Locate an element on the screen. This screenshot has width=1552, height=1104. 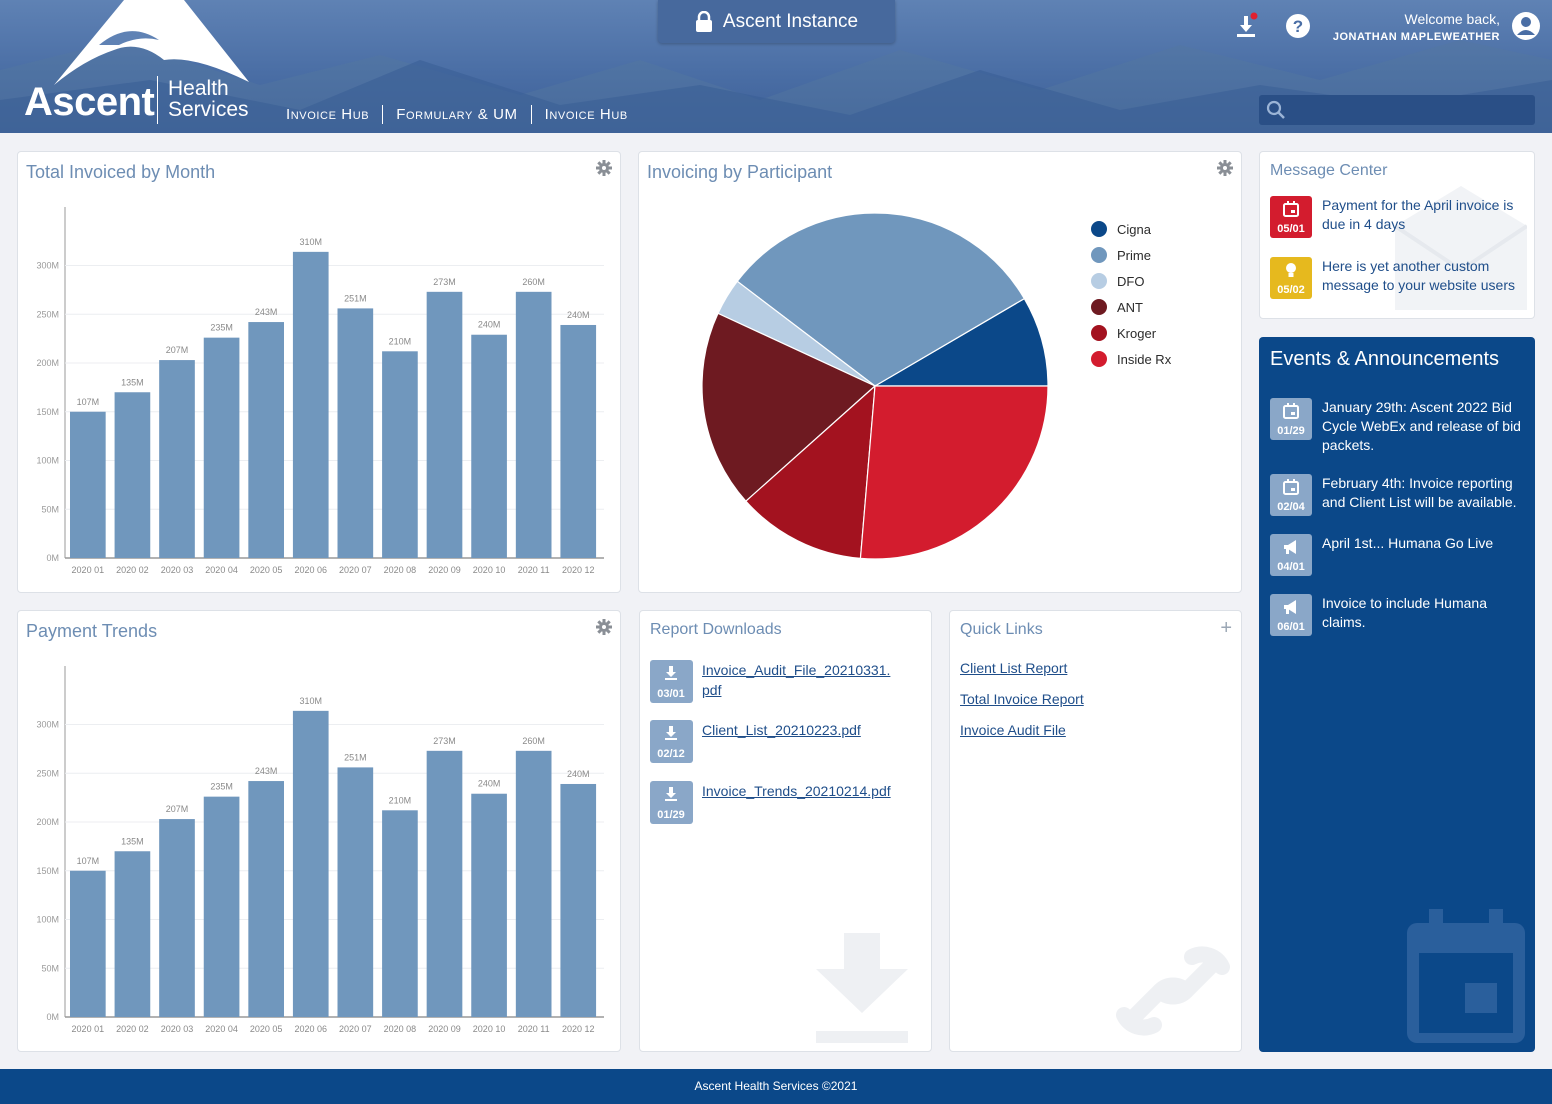
x-tick-label: 2020 07 is located at coordinates (355, 570).